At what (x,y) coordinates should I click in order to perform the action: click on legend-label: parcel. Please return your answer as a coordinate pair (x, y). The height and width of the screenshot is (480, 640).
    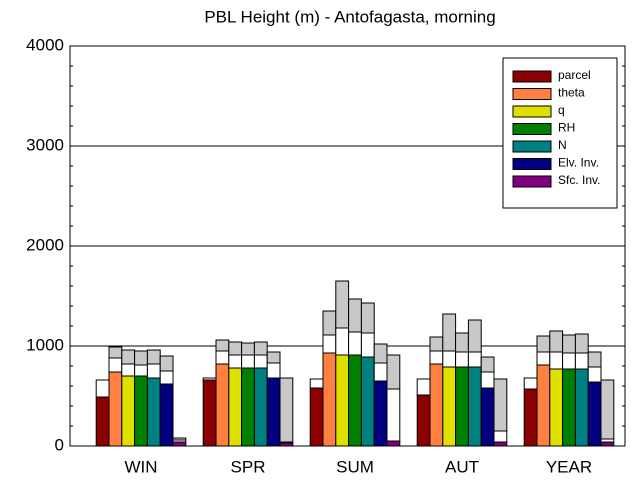
    Looking at the image, I should click on (574, 75).